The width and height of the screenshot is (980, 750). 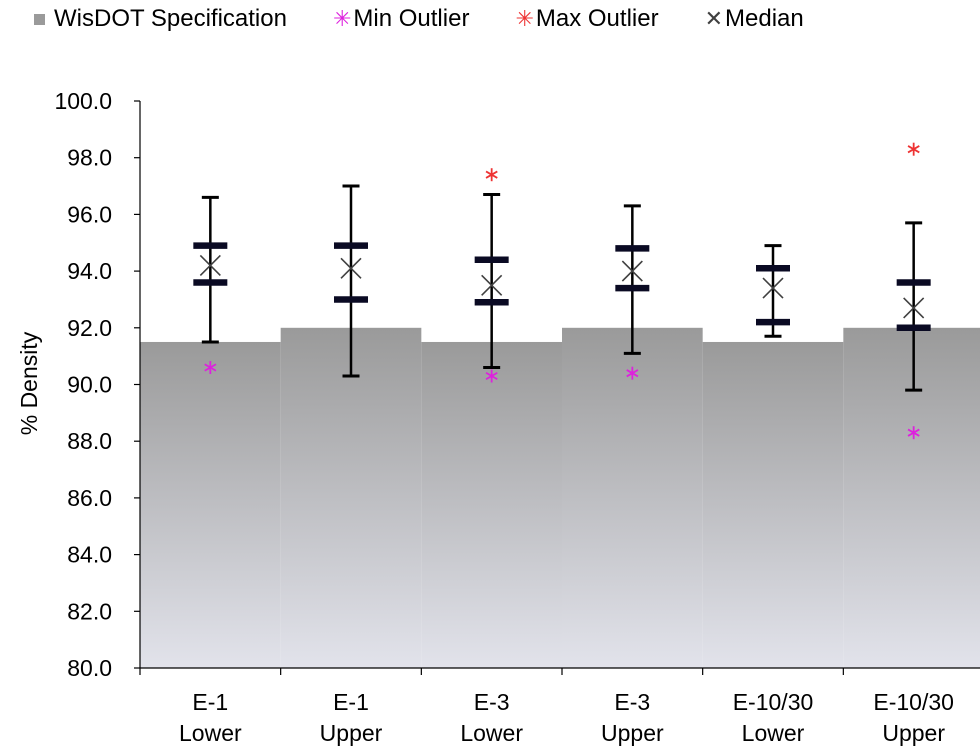 I want to click on y-tick-label: 94.0, so click(x=89, y=271).